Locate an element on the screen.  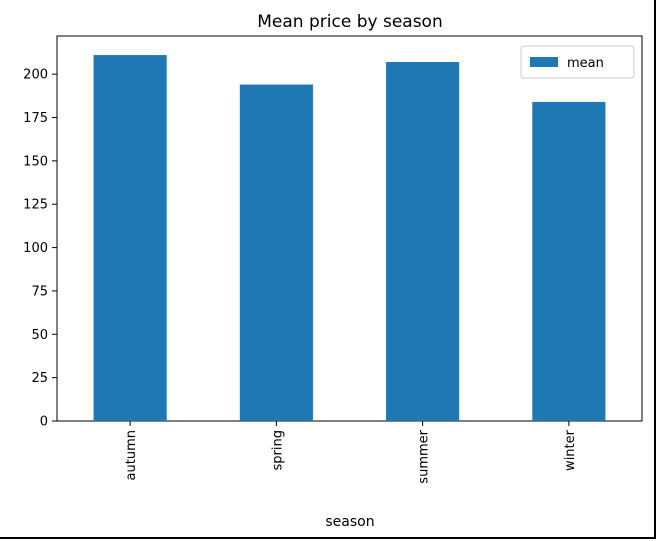
x-tick-label-winter: winter is located at coordinates (570, 450).